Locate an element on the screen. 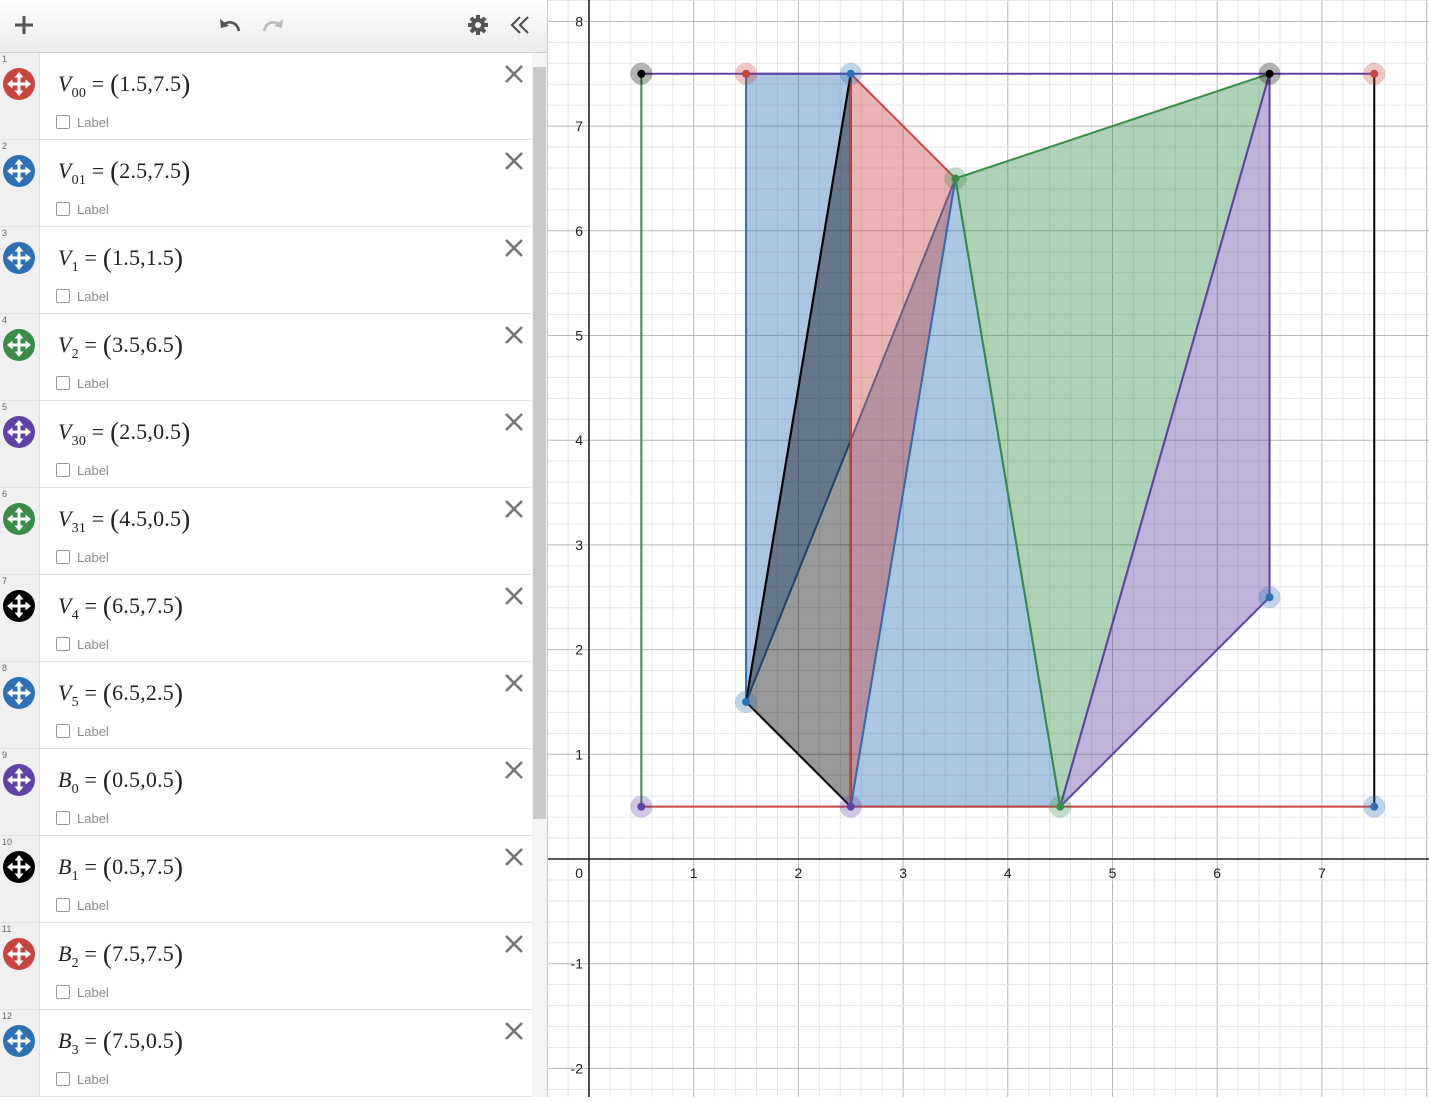 The image size is (1429, 1102). expression-row: 11 B2 = (7.5,7.5) Label is located at coordinates (266, 966).